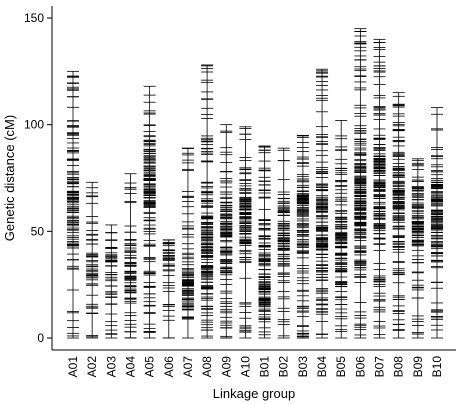  Describe the element at coordinates (265, 367) in the screenshot. I see `x-tick-label: B01` at that location.